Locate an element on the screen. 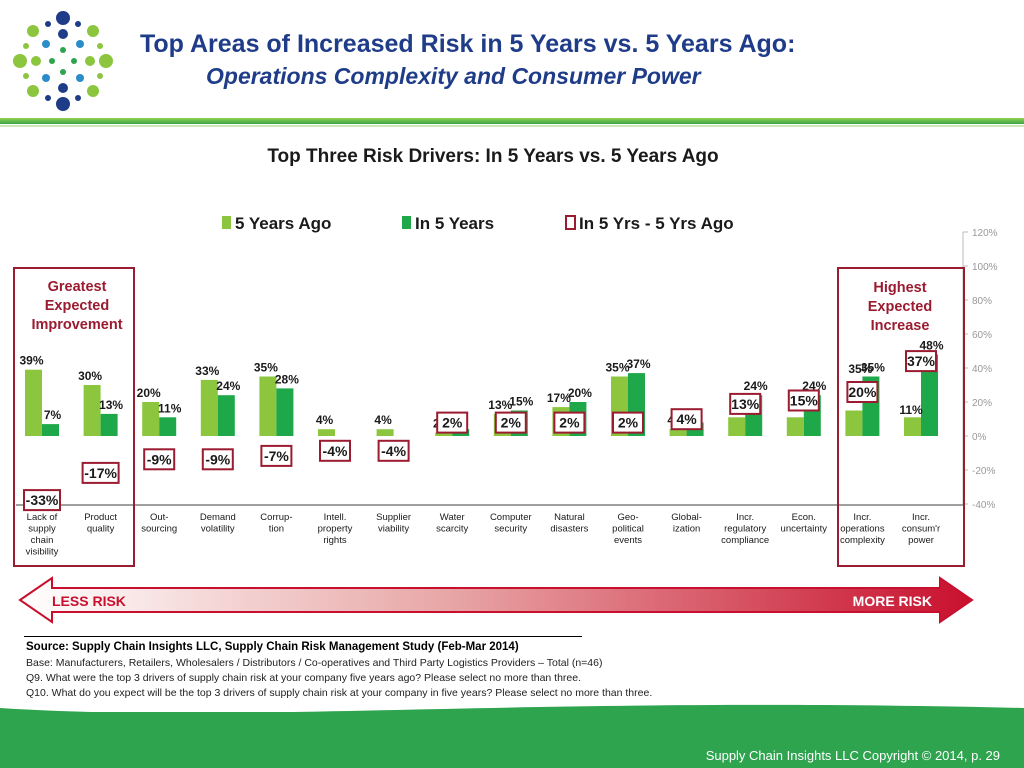 The width and height of the screenshot is (1024, 768). legend-label: 5 Years Ago is located at coordinates (283, 223).